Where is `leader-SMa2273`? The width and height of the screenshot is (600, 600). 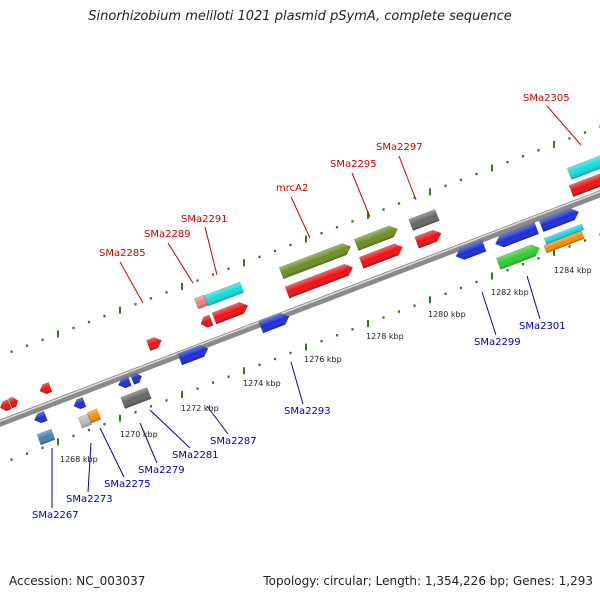 leader-SMa2273 is located at coordinates (89, 467).